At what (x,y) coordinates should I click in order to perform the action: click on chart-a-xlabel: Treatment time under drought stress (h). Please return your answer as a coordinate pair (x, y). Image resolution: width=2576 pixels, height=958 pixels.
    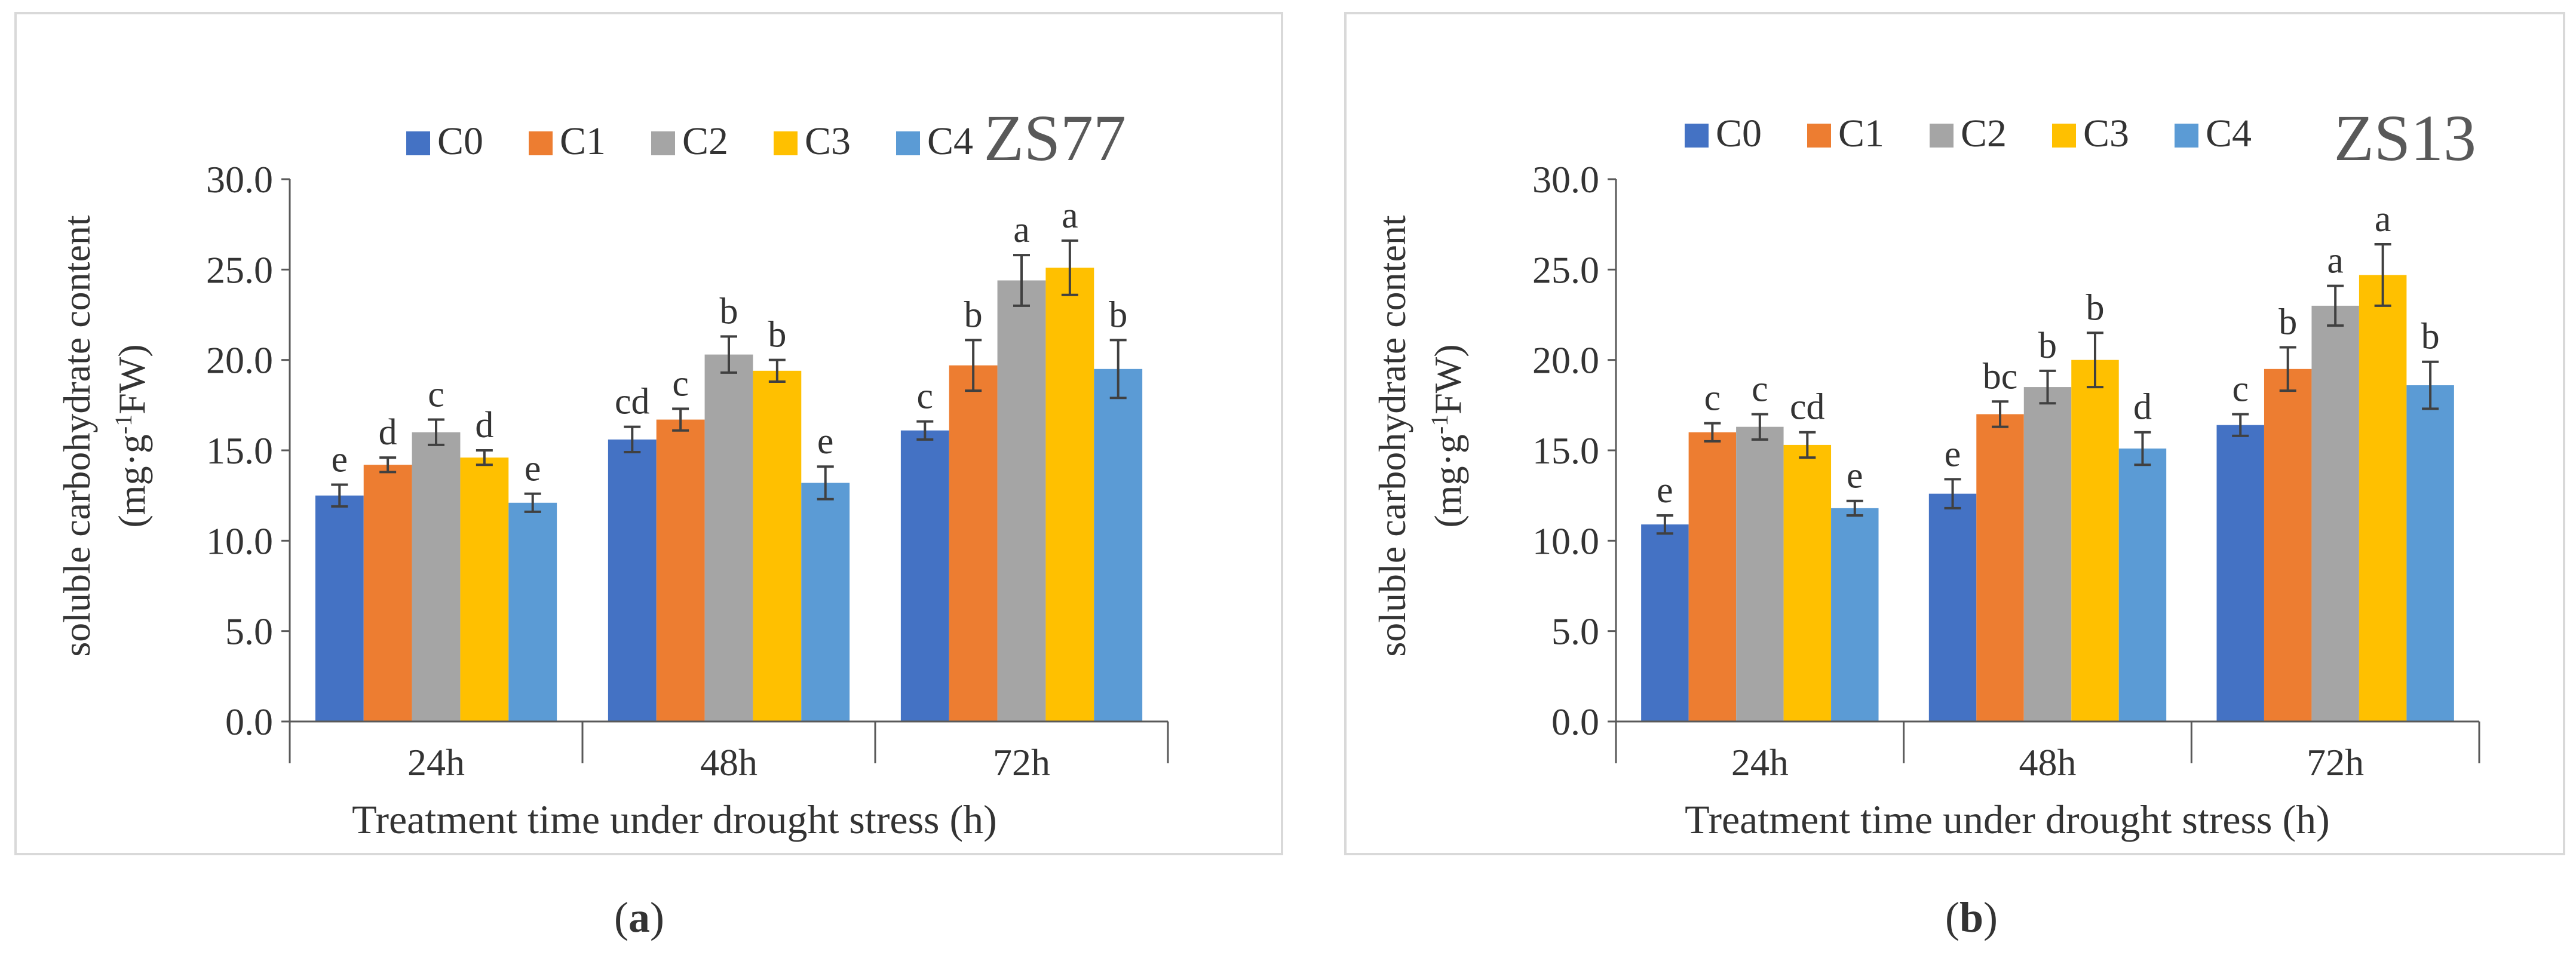
    Looking at the image, I should click on (674, 819).